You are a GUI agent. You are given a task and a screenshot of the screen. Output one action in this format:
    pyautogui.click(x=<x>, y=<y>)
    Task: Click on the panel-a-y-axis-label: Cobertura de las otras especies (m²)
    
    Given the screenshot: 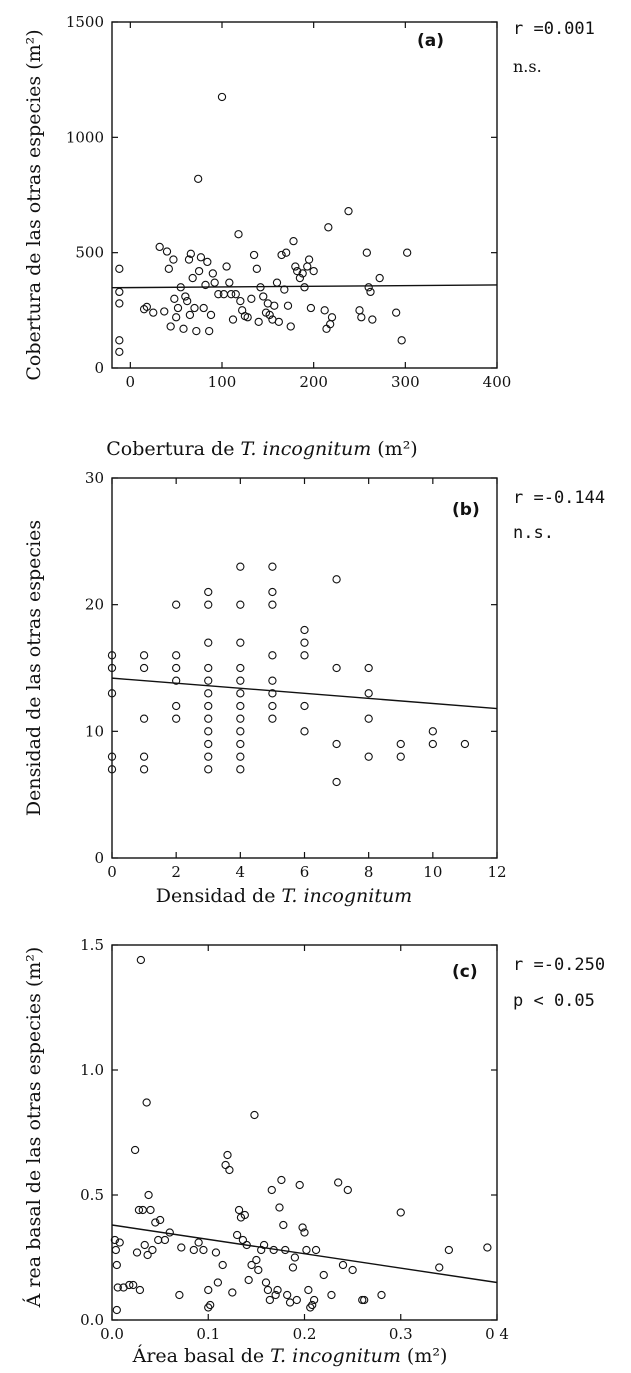 What is the action you would take?
    pyautogui.click(x=34, y=204)
    